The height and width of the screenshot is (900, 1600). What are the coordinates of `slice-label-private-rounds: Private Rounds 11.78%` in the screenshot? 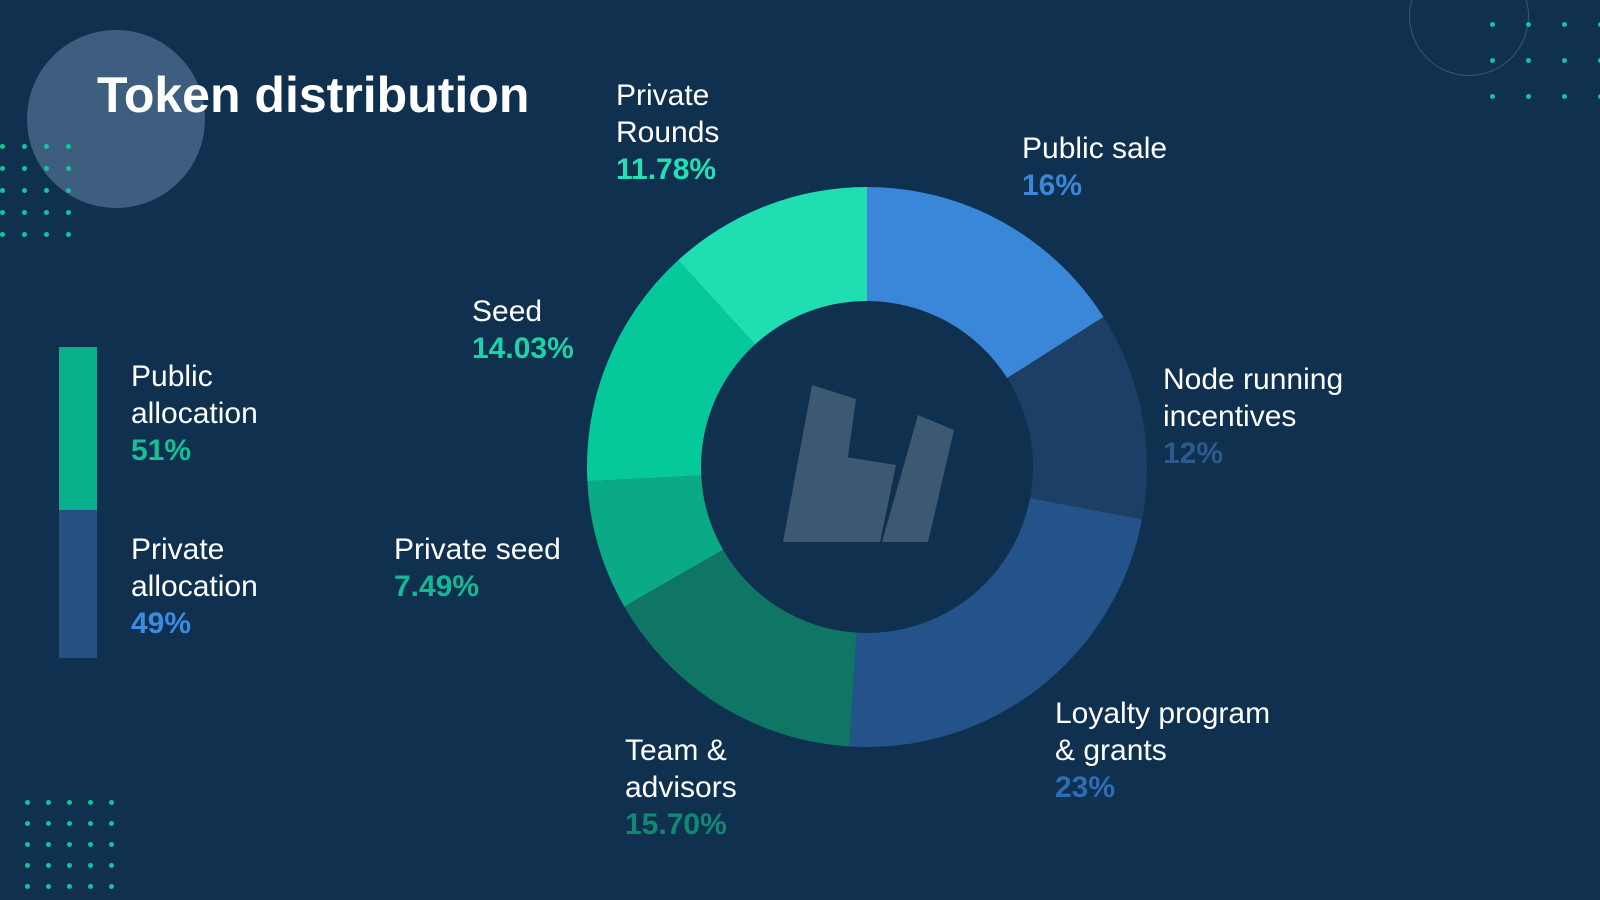 It's located at (667, 132).